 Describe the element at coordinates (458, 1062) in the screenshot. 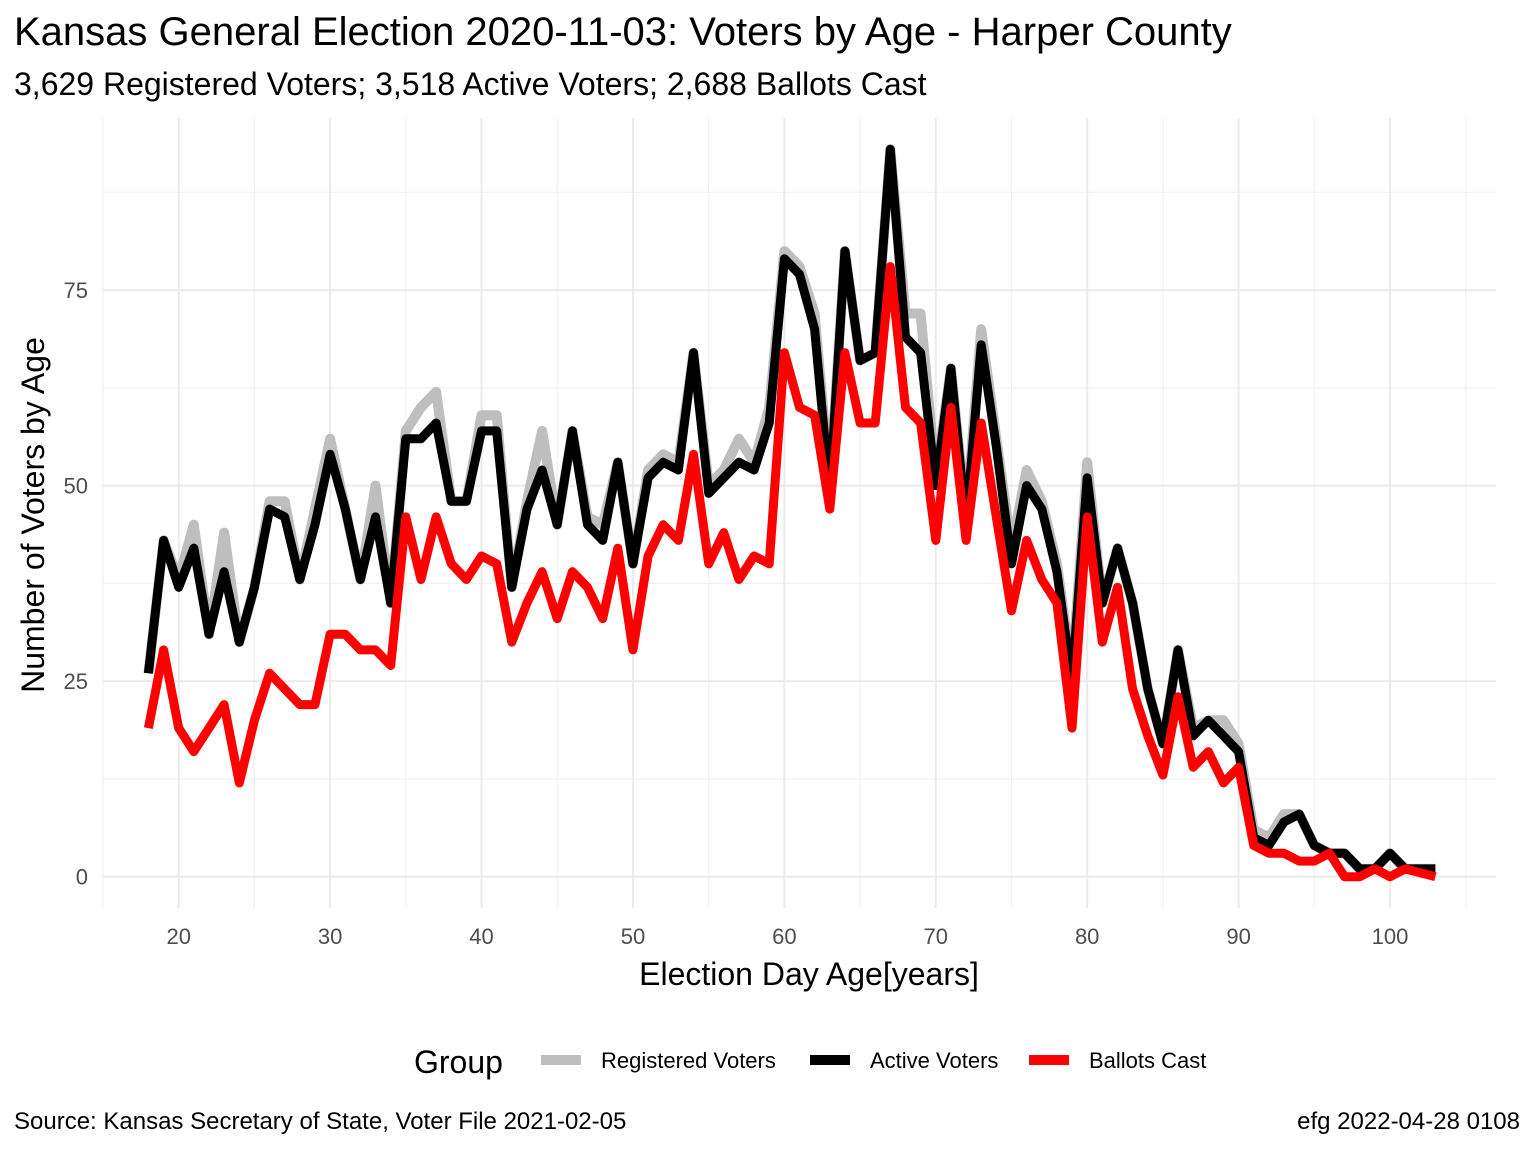

I see `legend-title: Group` at that location.